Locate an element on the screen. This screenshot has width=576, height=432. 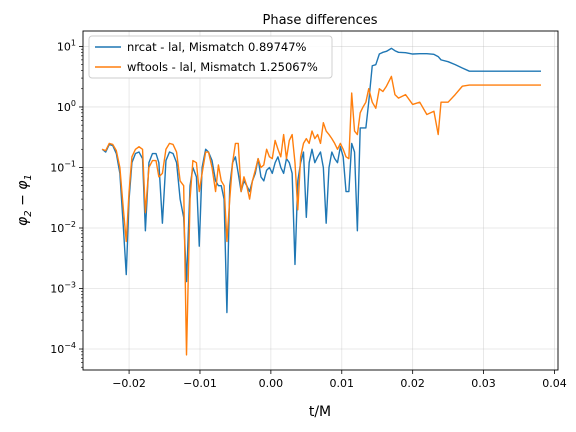
legend-label-nrcat: nrcat - lal, Mismatch 0.89747% is located at coordinates (217, 47).